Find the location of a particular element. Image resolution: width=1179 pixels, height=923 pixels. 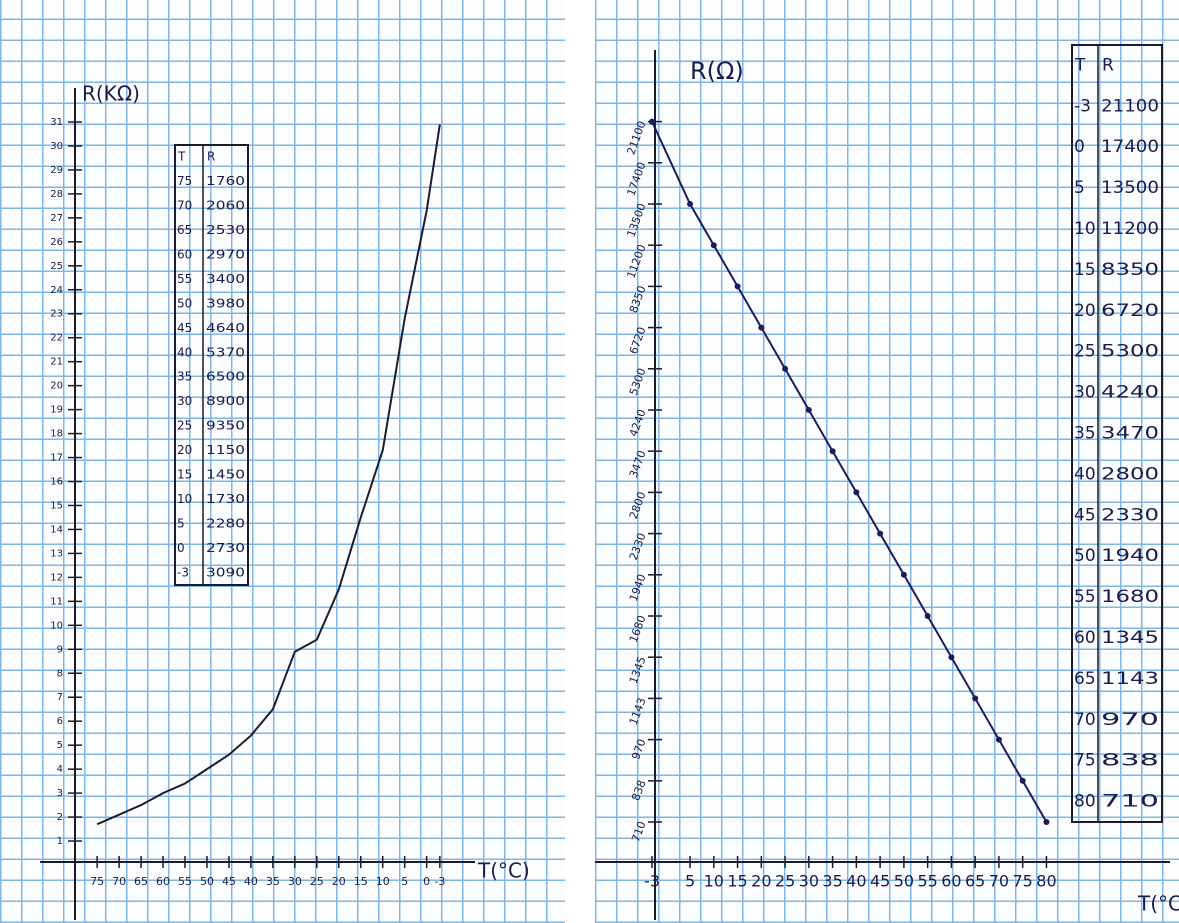

table-cell: 11200 is located at coordinates (1130, 229).